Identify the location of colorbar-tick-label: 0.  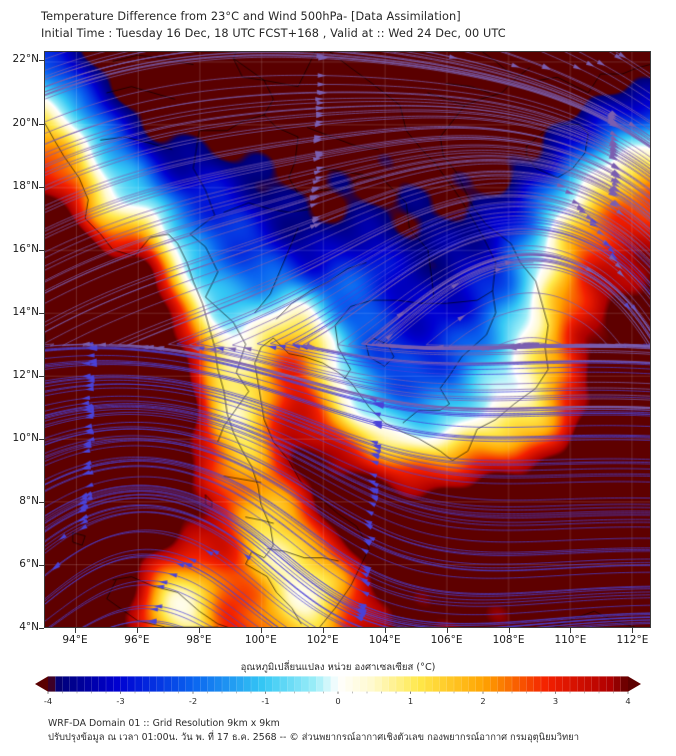
(338, 701).